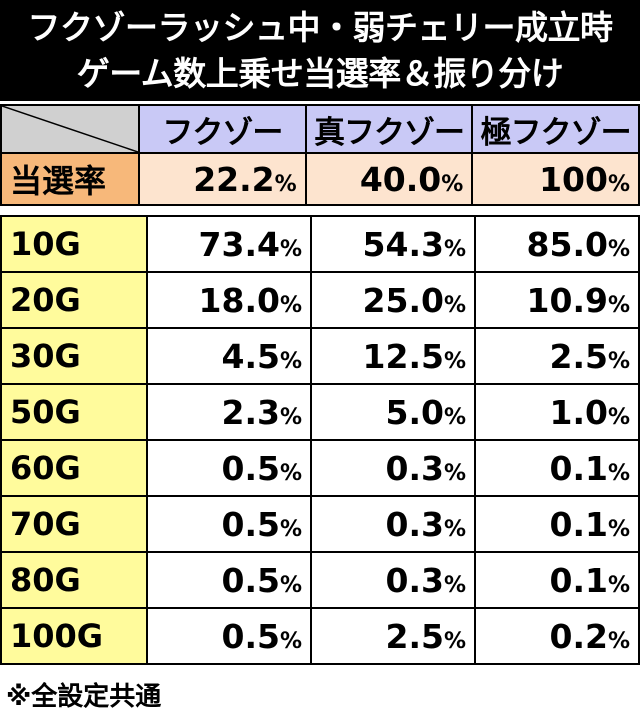  Describe the element at coordinates (239, 300) in the screenshot. I see `value-number: 18.0` at that location.